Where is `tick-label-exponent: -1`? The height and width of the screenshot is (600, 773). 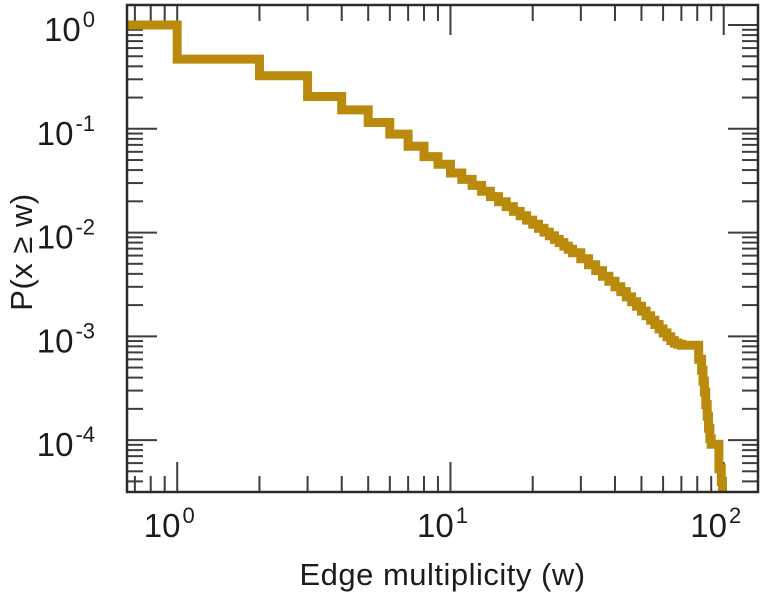 tick-label-exponent: -1 is located at coordinates (85, 123).